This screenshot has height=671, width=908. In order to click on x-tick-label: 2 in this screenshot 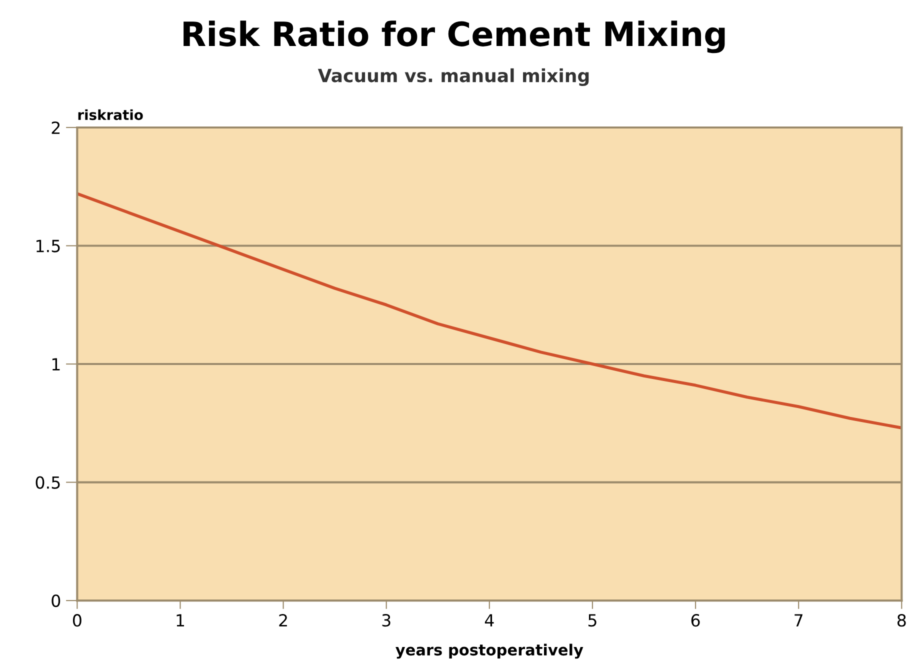, I will do `click(283, 620)`.